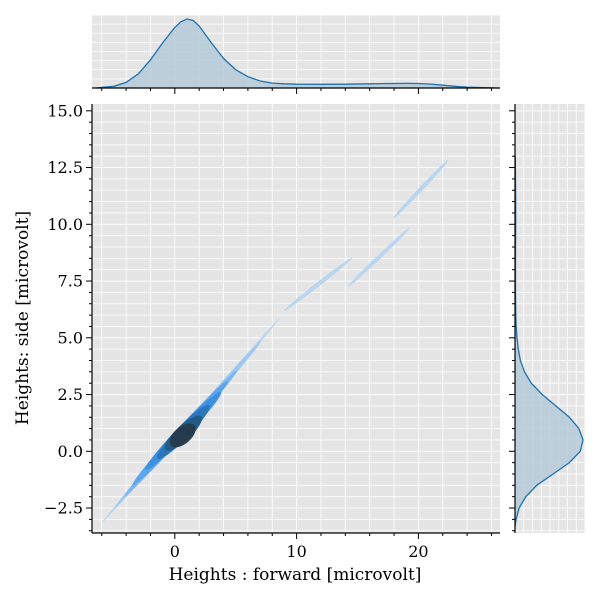 Image resolution: width=600 pixels, height=600 pixels. Describe the element at coordinates (549, 341) in the screenshot. I see `right-marginal-kde-fill` at that location.